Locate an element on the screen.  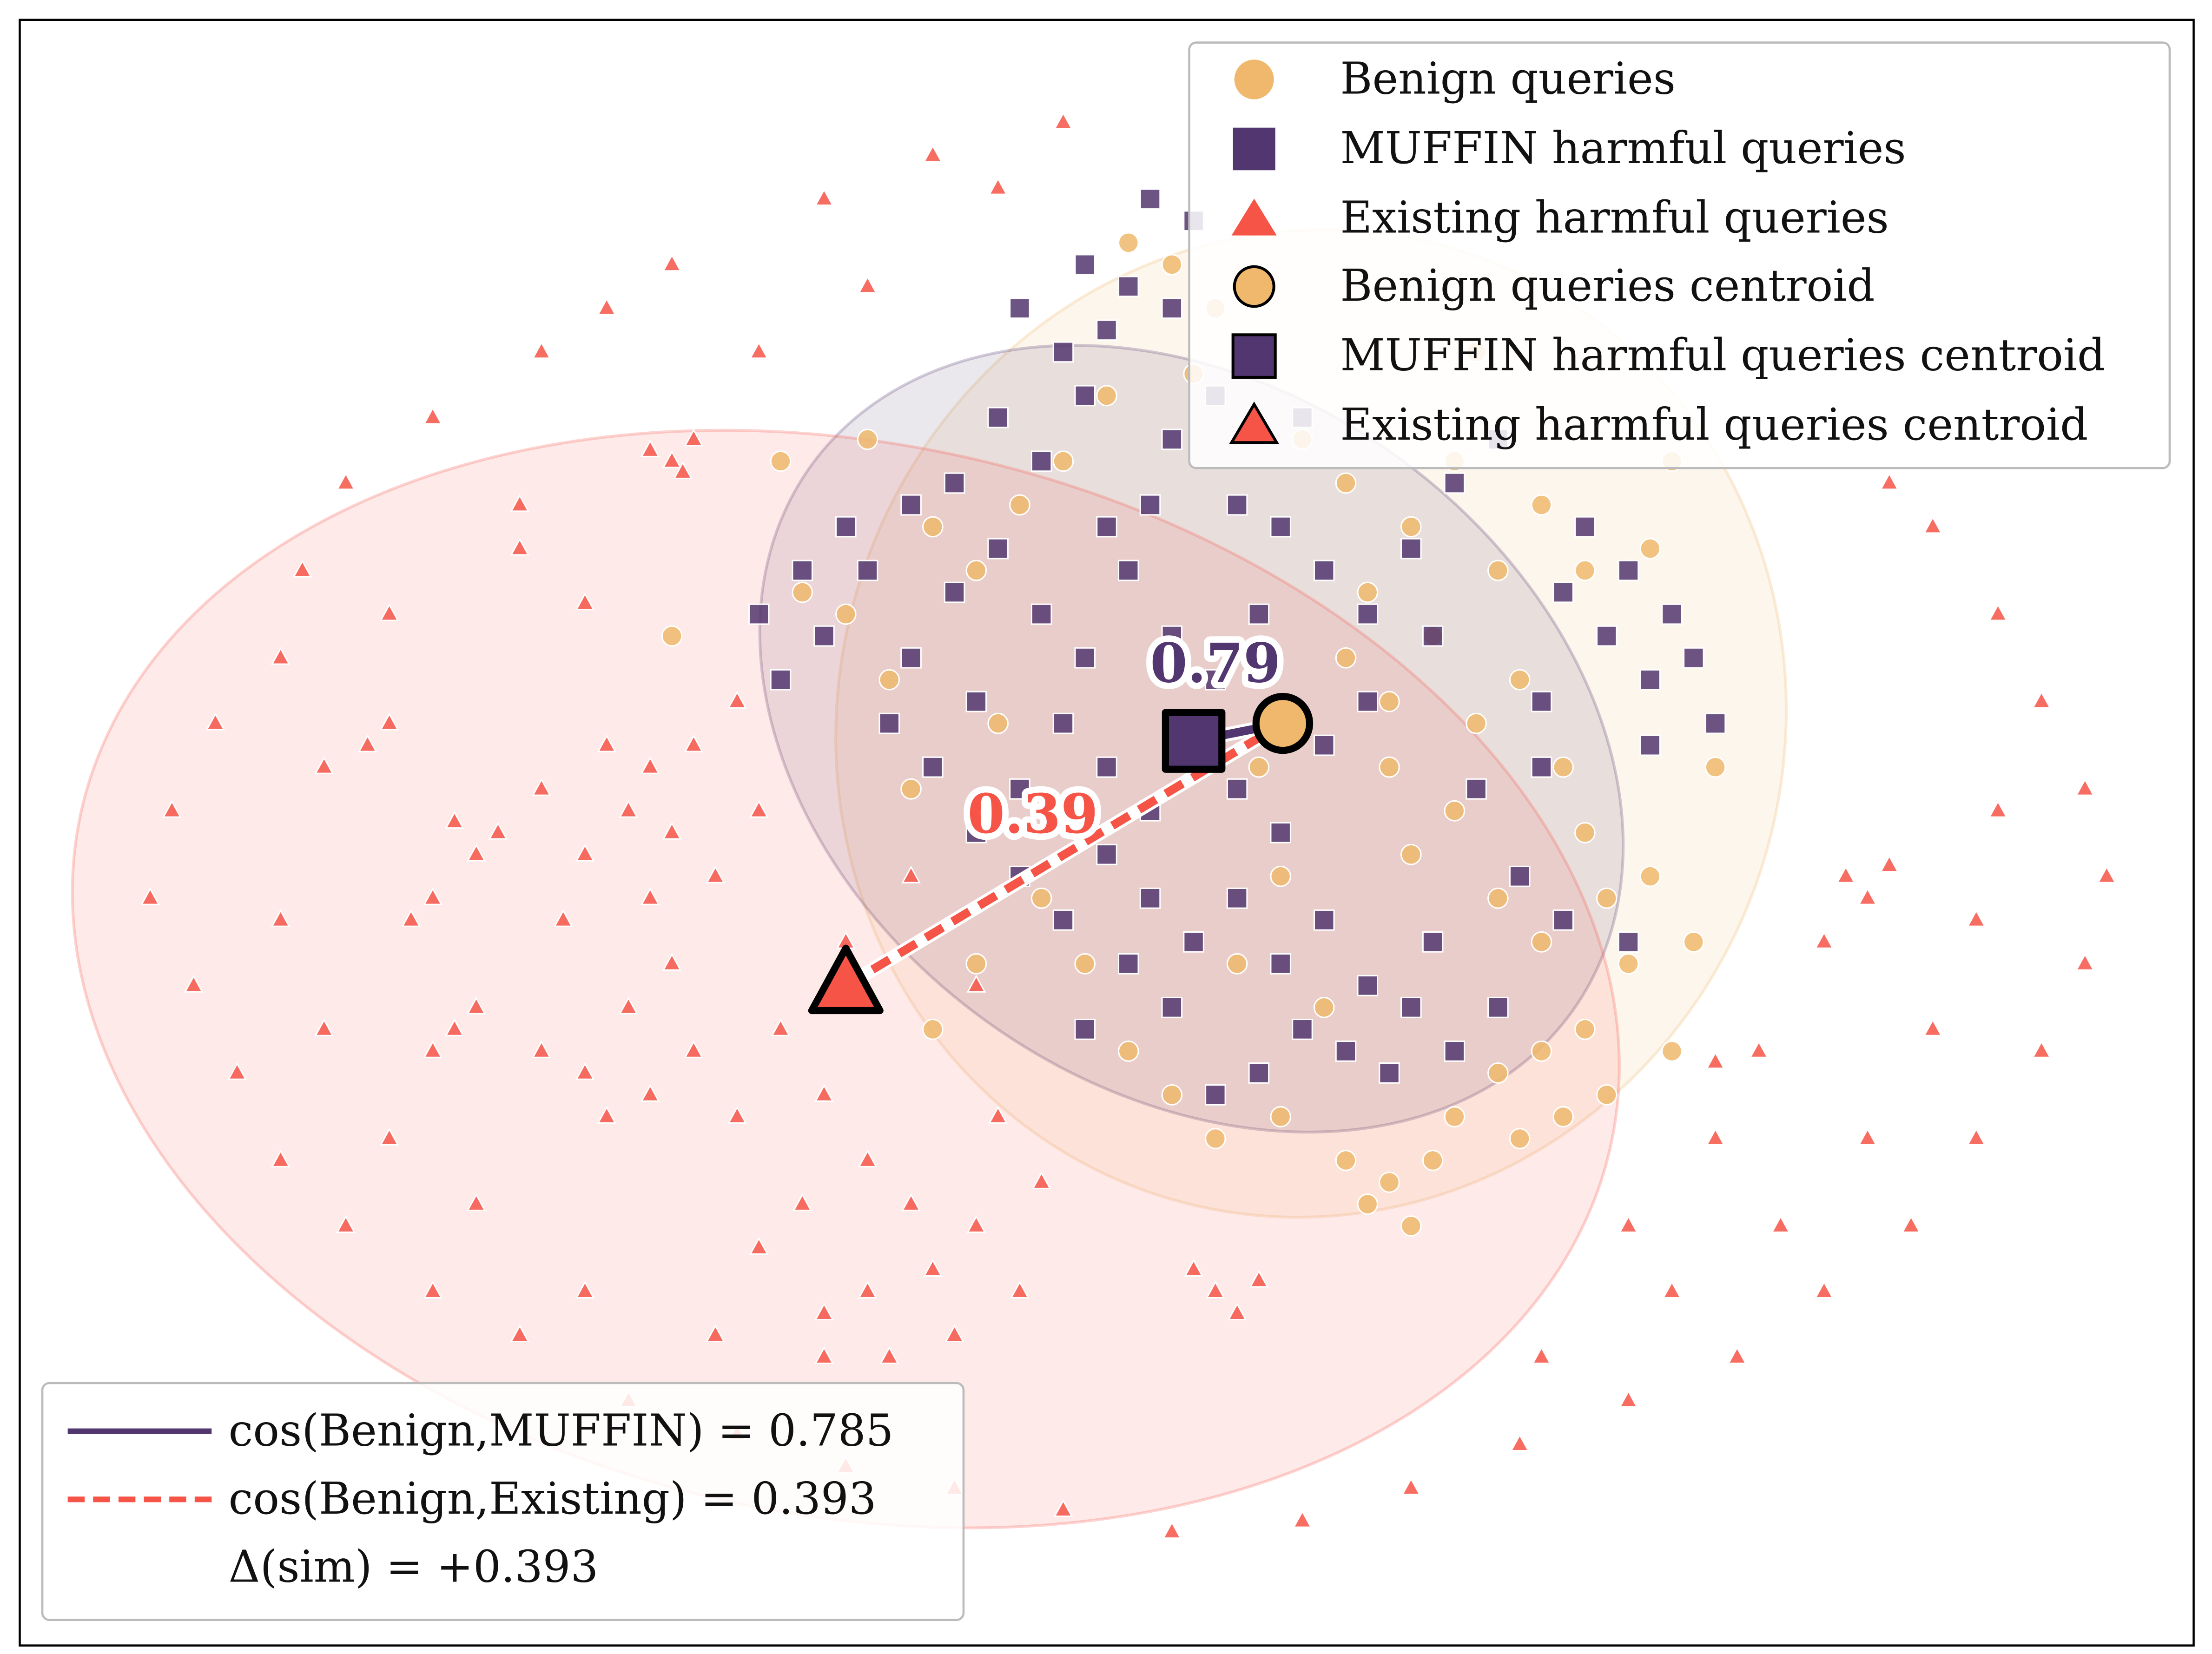
legend-label-cos-existing: cos(Benign,Existing) = 0.393 is located at coordinates (553, 1498).